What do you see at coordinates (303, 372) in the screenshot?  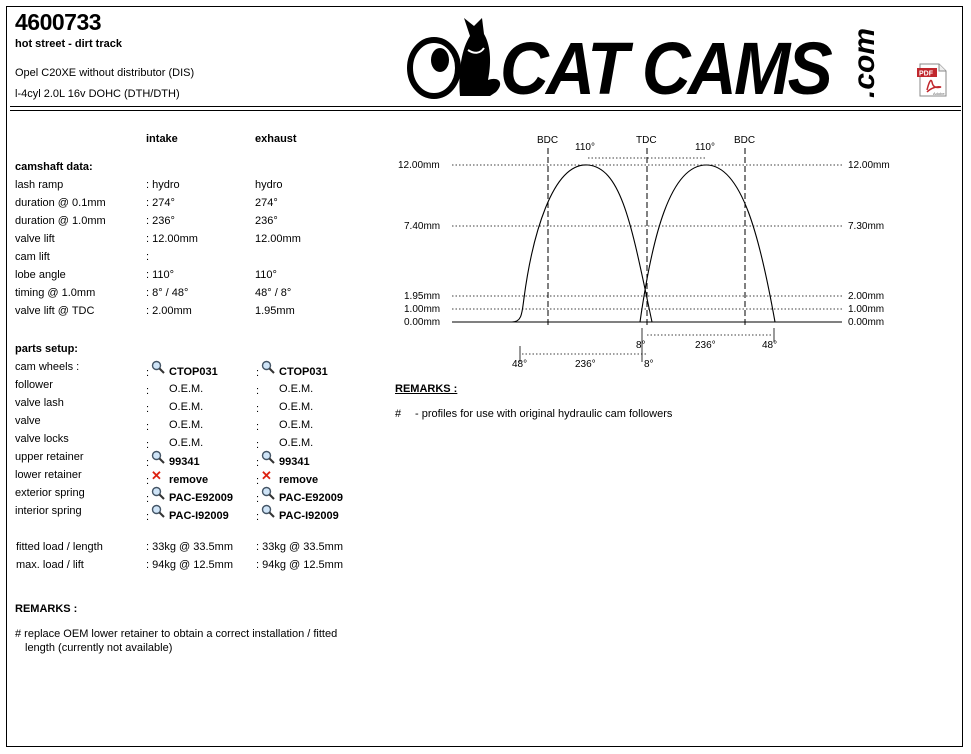 I see `parts-row-exhaust: CTOP031` at bounding box center [303, 372].